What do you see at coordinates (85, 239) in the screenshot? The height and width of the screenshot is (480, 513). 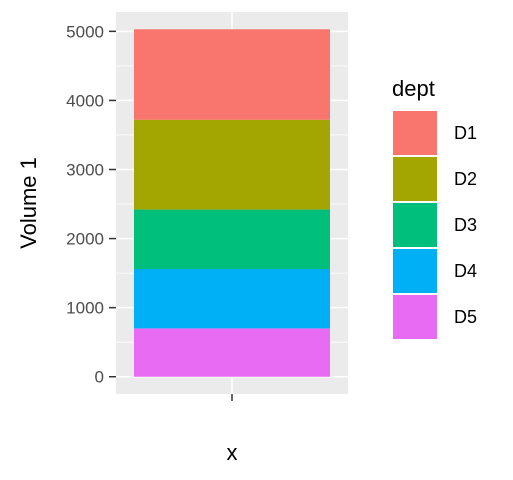 I see `y-tick-label: 2000` at bounding box center [85, 239].